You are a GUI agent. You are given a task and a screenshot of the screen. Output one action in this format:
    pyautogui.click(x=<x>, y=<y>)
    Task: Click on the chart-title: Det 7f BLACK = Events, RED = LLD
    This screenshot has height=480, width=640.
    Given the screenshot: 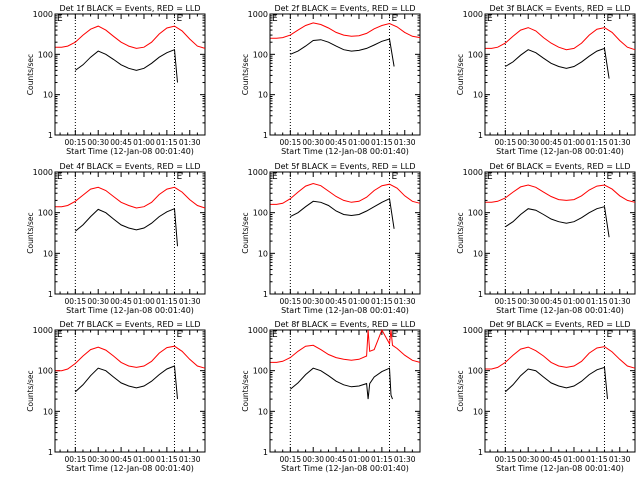 What is the action you would take?
    pyautogui.click(x=129, y=324)
    